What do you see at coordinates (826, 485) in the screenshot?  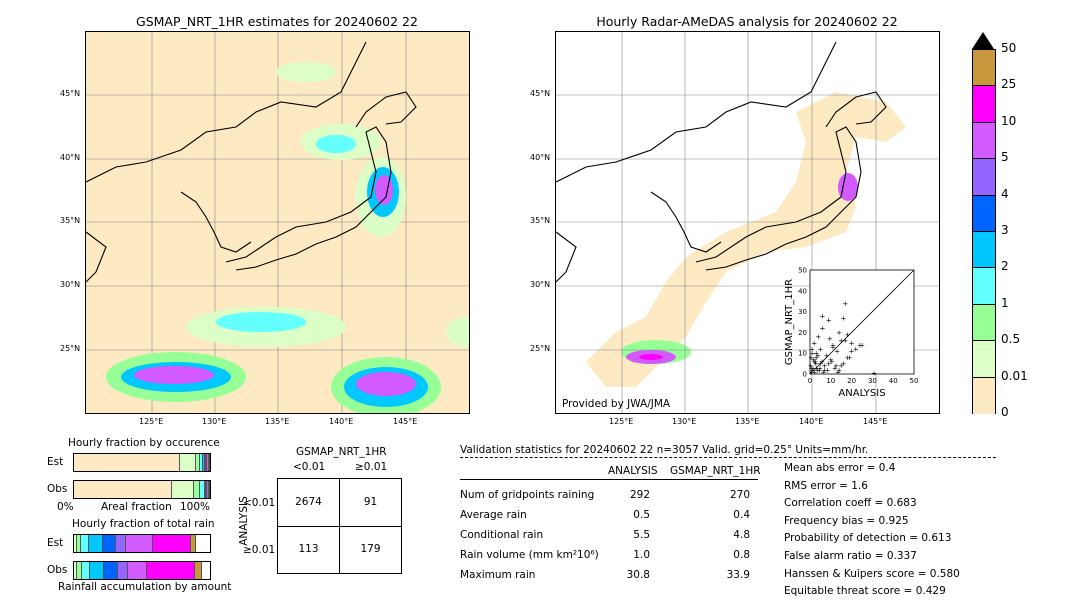 I see `validation-score: RMS error = 1.6` at bounding box center [826, 485].